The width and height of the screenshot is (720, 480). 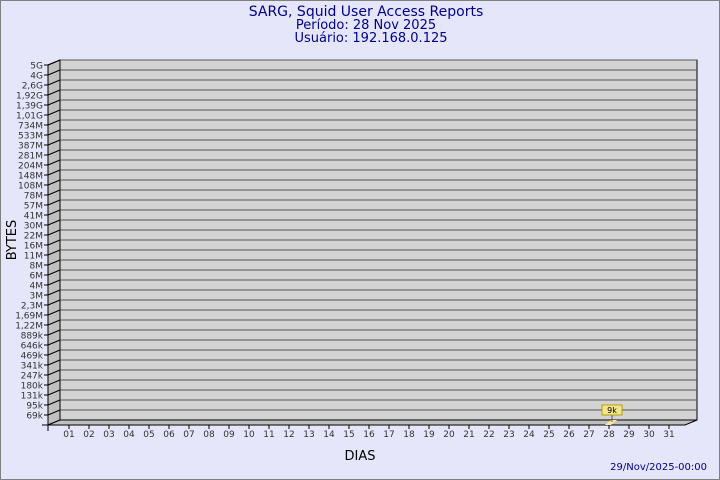 I want to click on x-tick-label: 16, so click(x=369, y=435).